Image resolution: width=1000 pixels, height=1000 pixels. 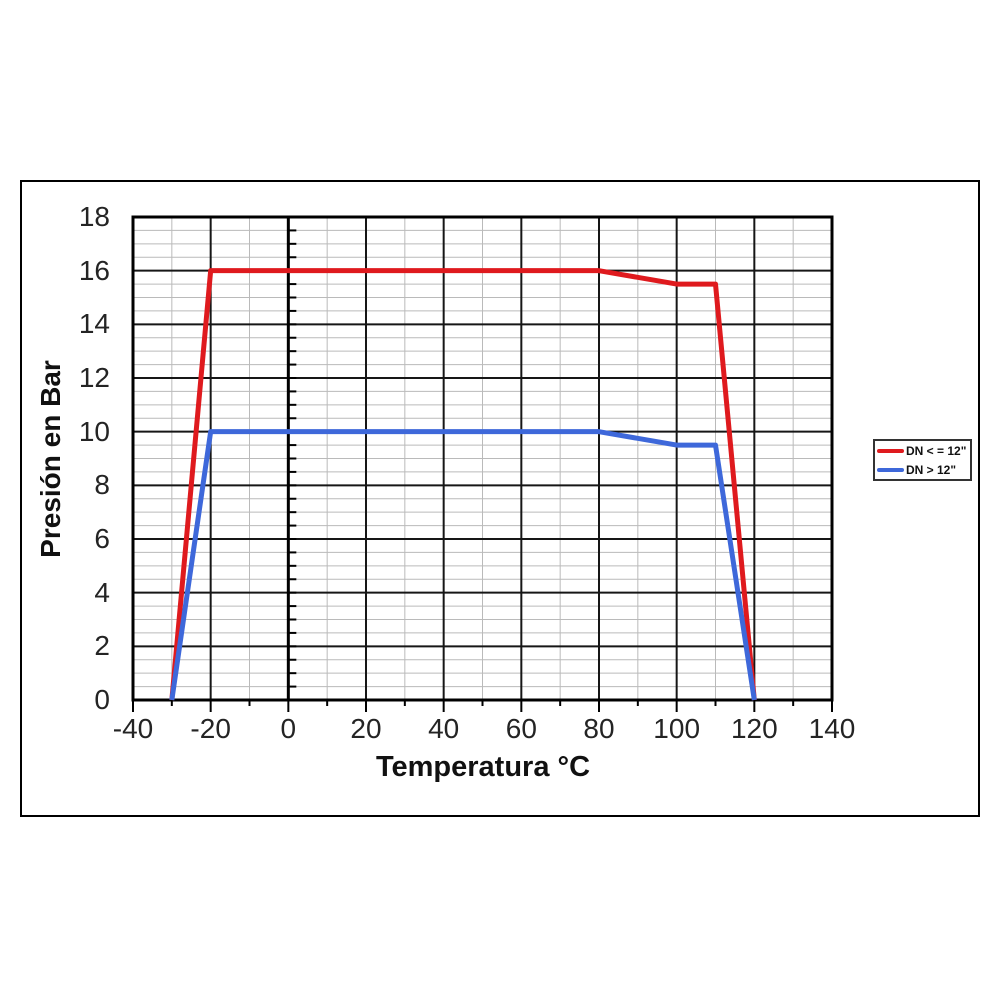 I want to click on x-tick-label: 140, so click(x=832, y=728).